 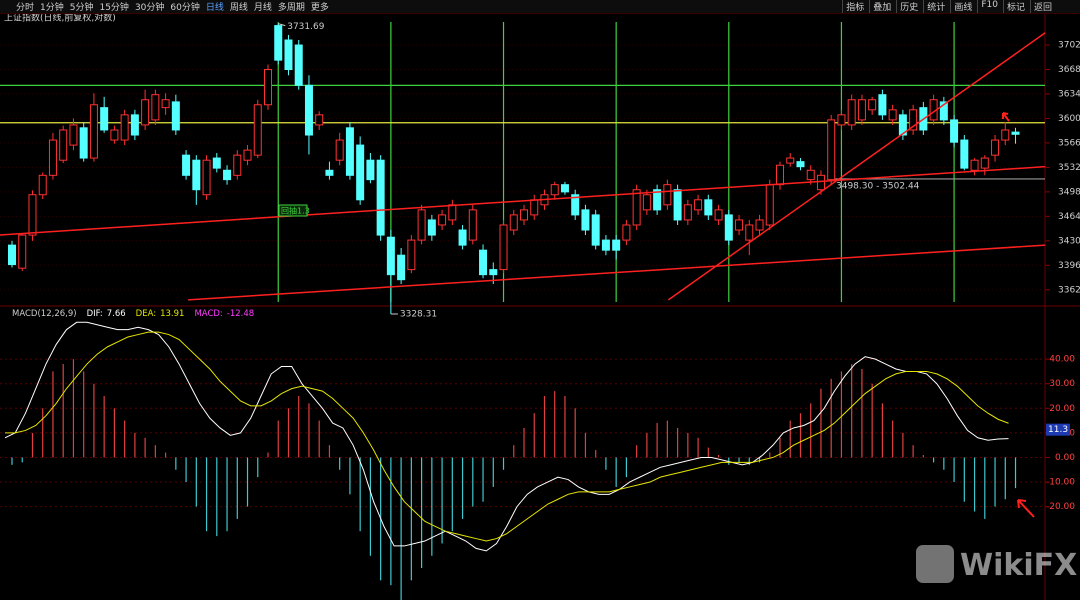 What do you see at coordinates (319, 8) in the screenshot?
I see `tab: 更多` at bounding box center [319, 8].